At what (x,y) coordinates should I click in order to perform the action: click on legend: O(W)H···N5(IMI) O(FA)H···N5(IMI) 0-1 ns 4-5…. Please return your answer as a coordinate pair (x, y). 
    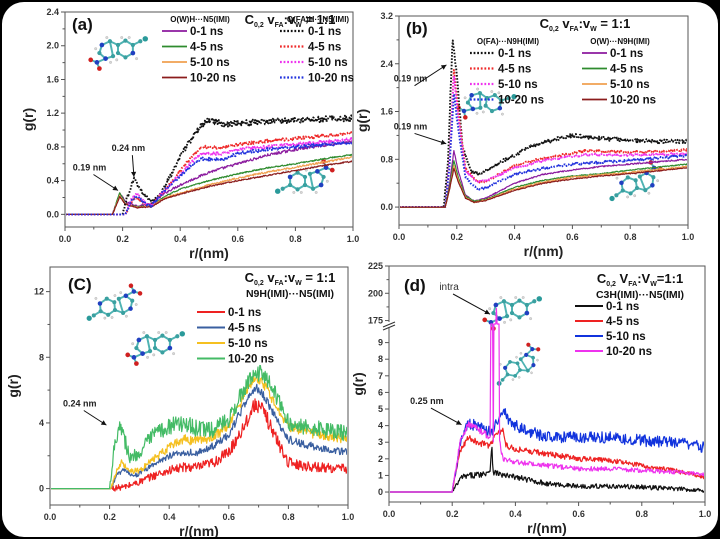
    Looking at the image, I should click on (258, 50).